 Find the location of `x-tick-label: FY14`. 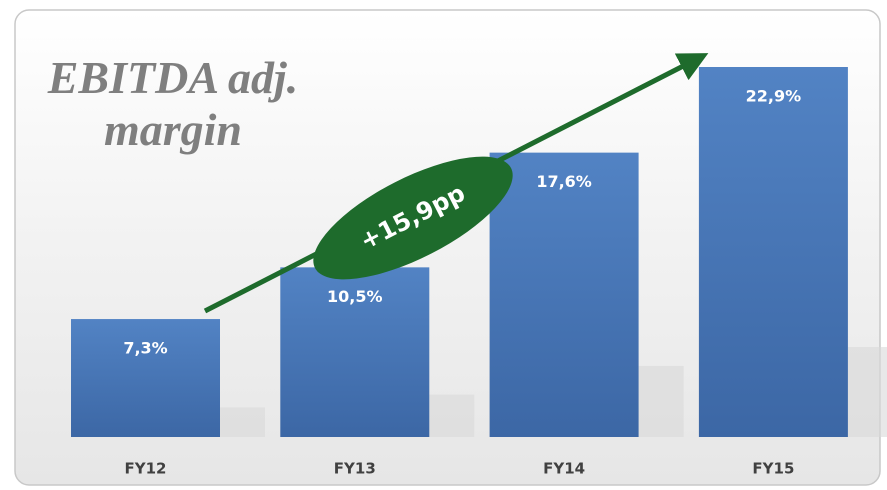

x-tick-label: FY14 is located at coordinates (564, 469).